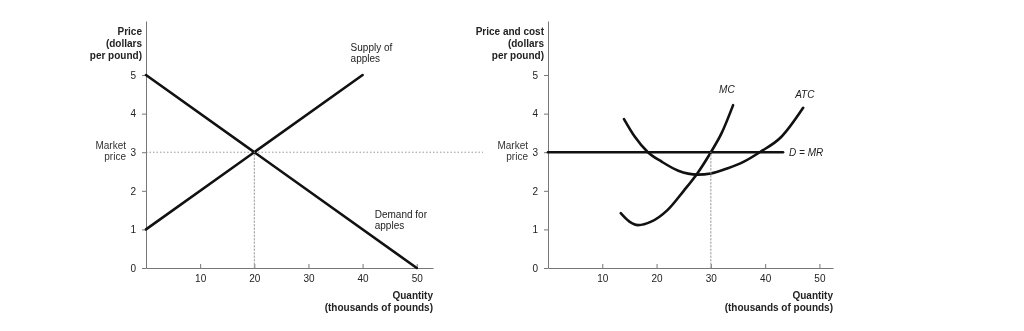 The height and width of the screenshot is (331, 1024). I want to click on series-label: MC, so click(727, 90).